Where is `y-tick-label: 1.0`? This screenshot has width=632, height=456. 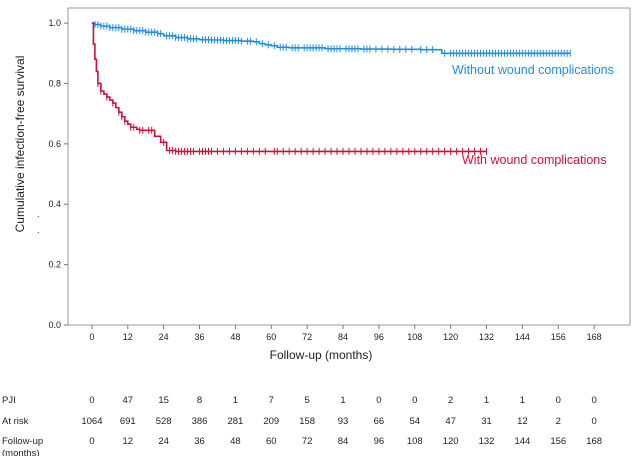 y-tick-label: 1.0 is located at coordinates (54, 23).